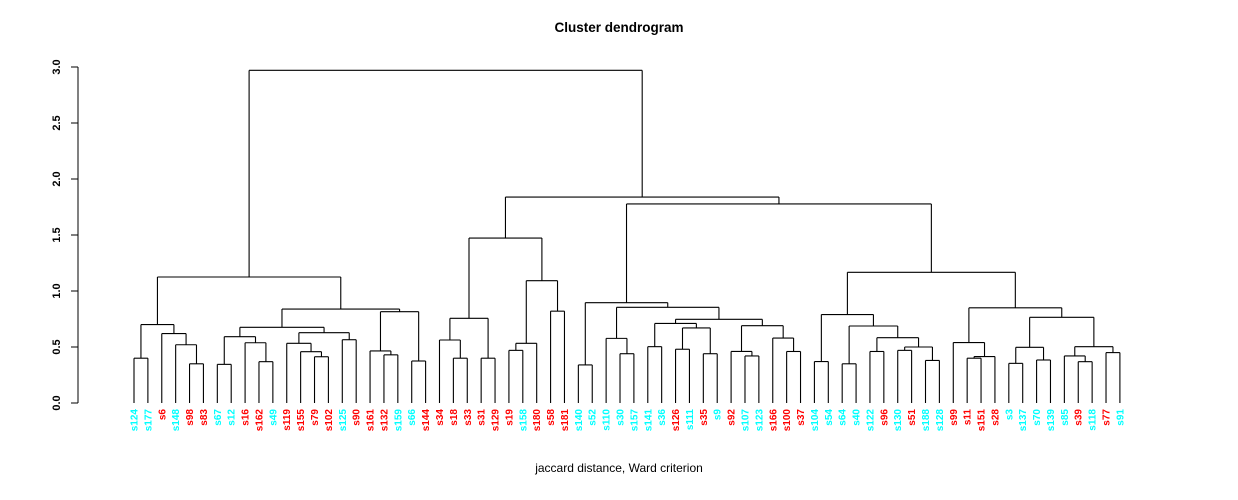 This screenshot has height=500, width=1238. Describe the element at coordinates (1009, 415) in the screenshot. I see `leaf-label: s3` at that location.